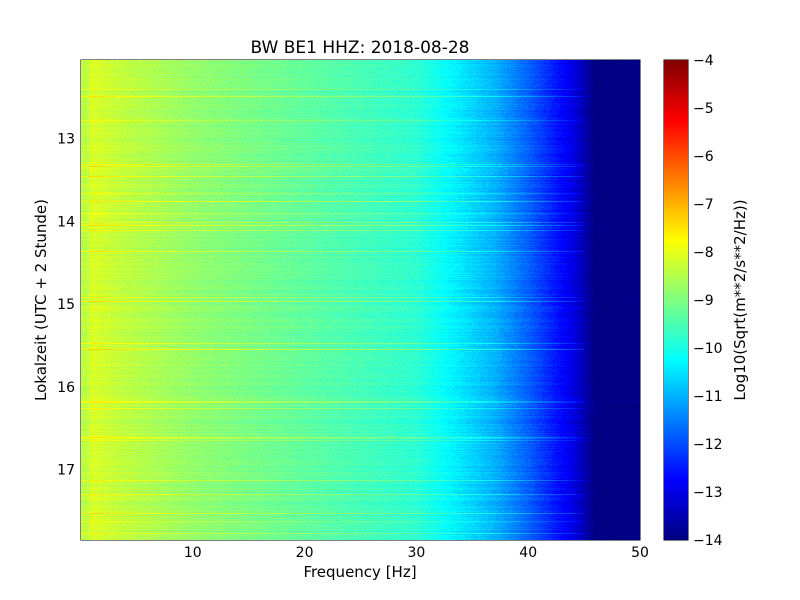  What do you see at coordinates (66, 388) in the screenshot?
I see `y-tick-label: 16` at bounding box center [66, 388].